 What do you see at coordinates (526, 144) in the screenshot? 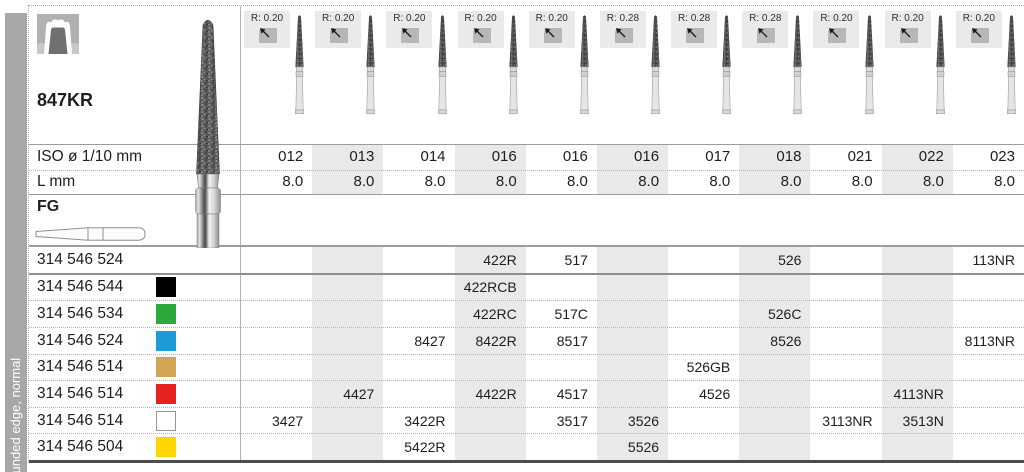
I see `rule-above-iso` at bounding box center [526, 144].